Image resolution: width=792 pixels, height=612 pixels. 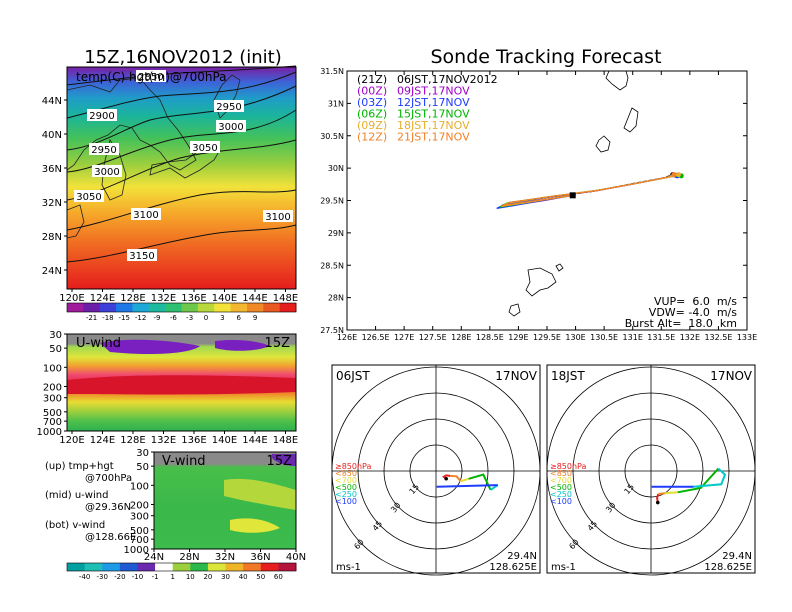 I want to click on track-line, so click(x=588, y=190).